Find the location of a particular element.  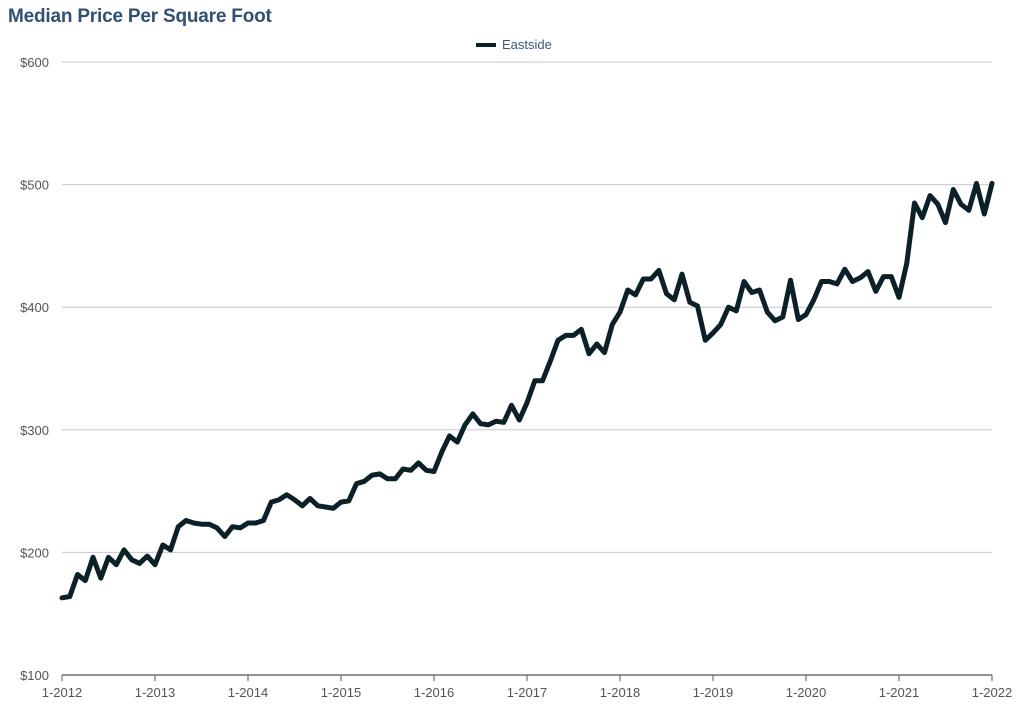

chart-title: Median Price Per Square Foot is located at coordinates (140, 16).